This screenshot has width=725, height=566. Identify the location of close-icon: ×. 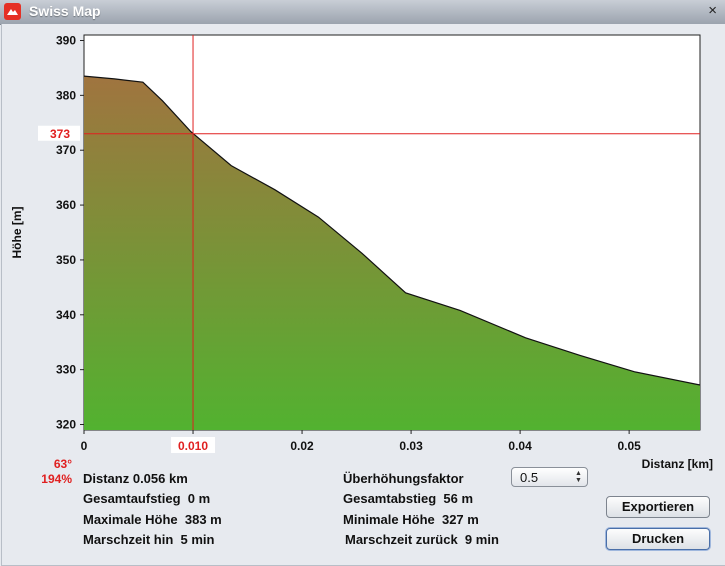
(712, 10).